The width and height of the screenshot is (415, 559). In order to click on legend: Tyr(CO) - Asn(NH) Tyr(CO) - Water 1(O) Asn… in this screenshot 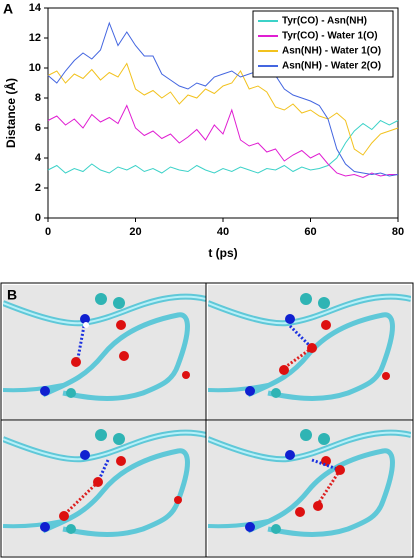, I will do `click(323, 44)`.